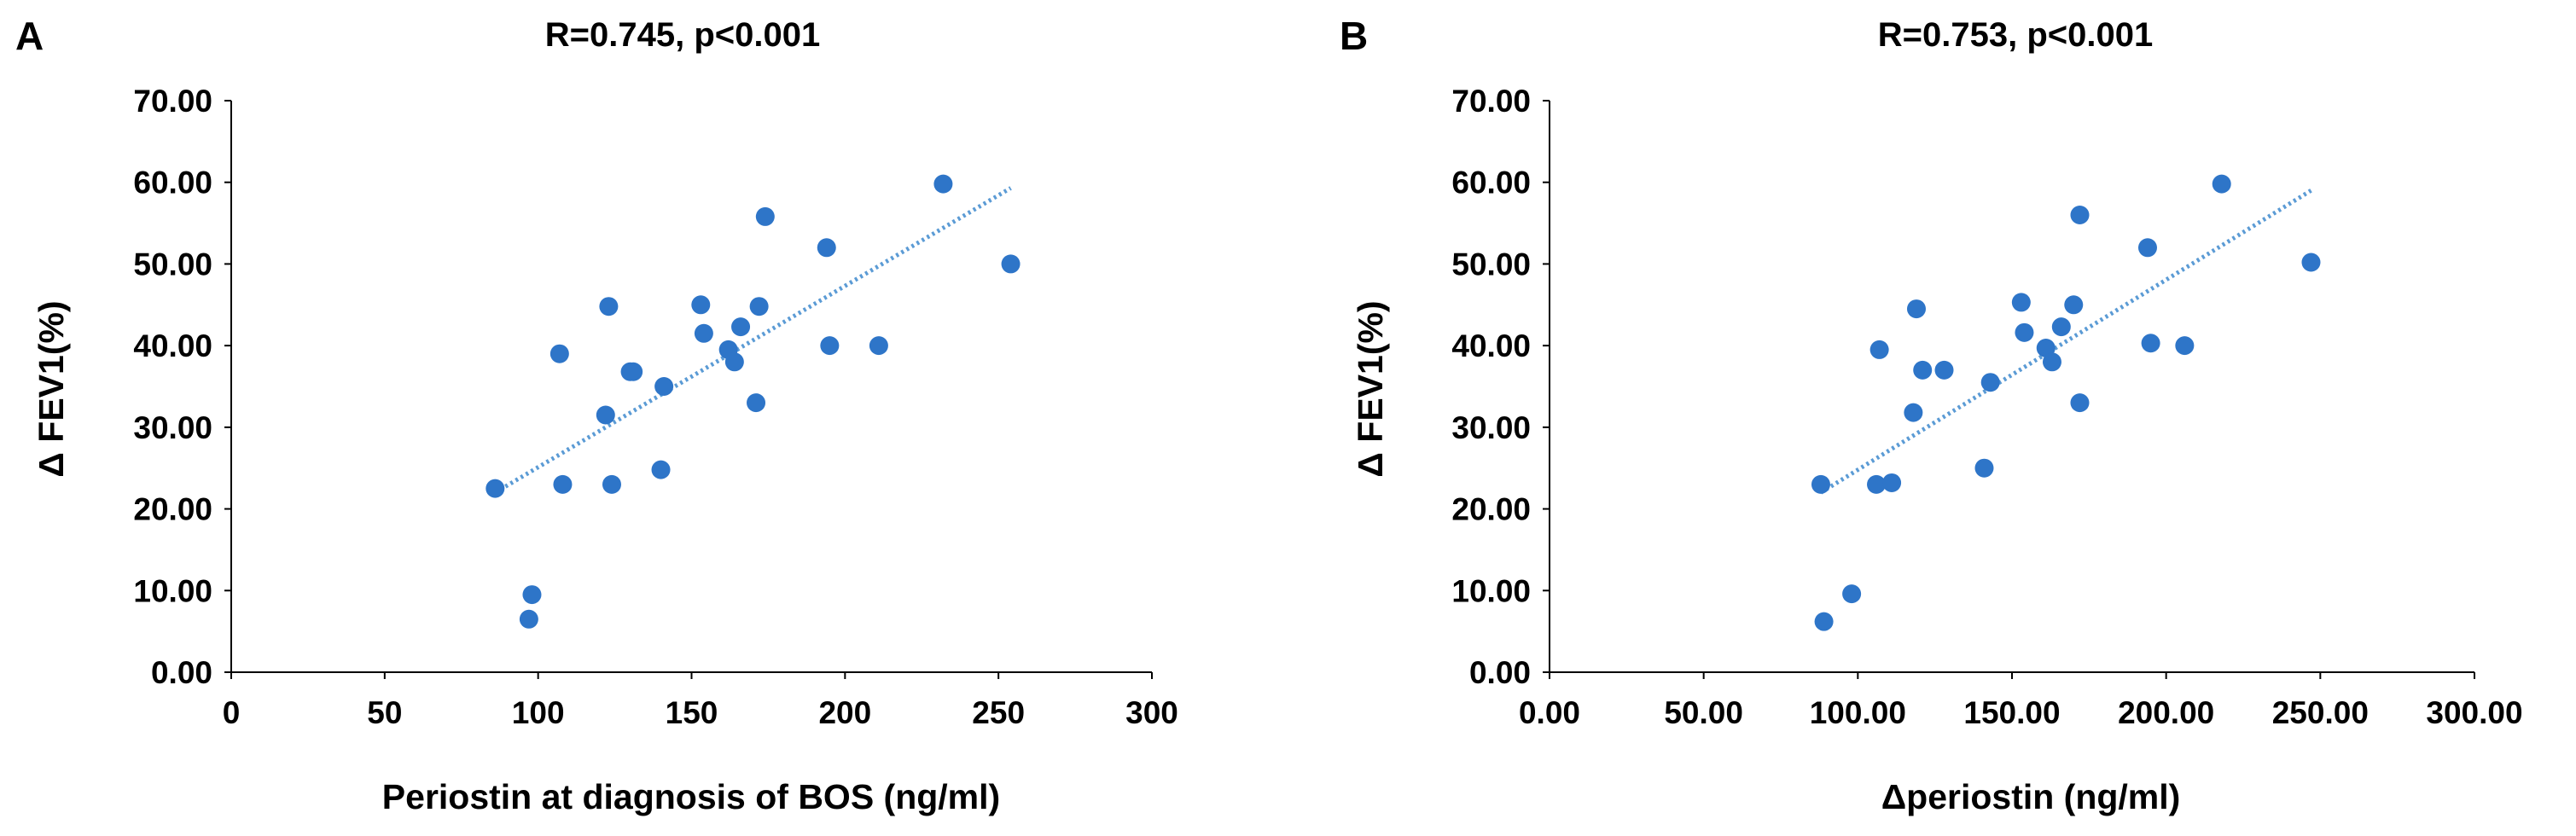 The width and height of the screenshot is (2576, 836). What do you see at coordinates (1370, 389) in the screenshot?
I see `panel-b-y-axis-label: Δ FEV1(%)` at bounding box center [1370, 389].